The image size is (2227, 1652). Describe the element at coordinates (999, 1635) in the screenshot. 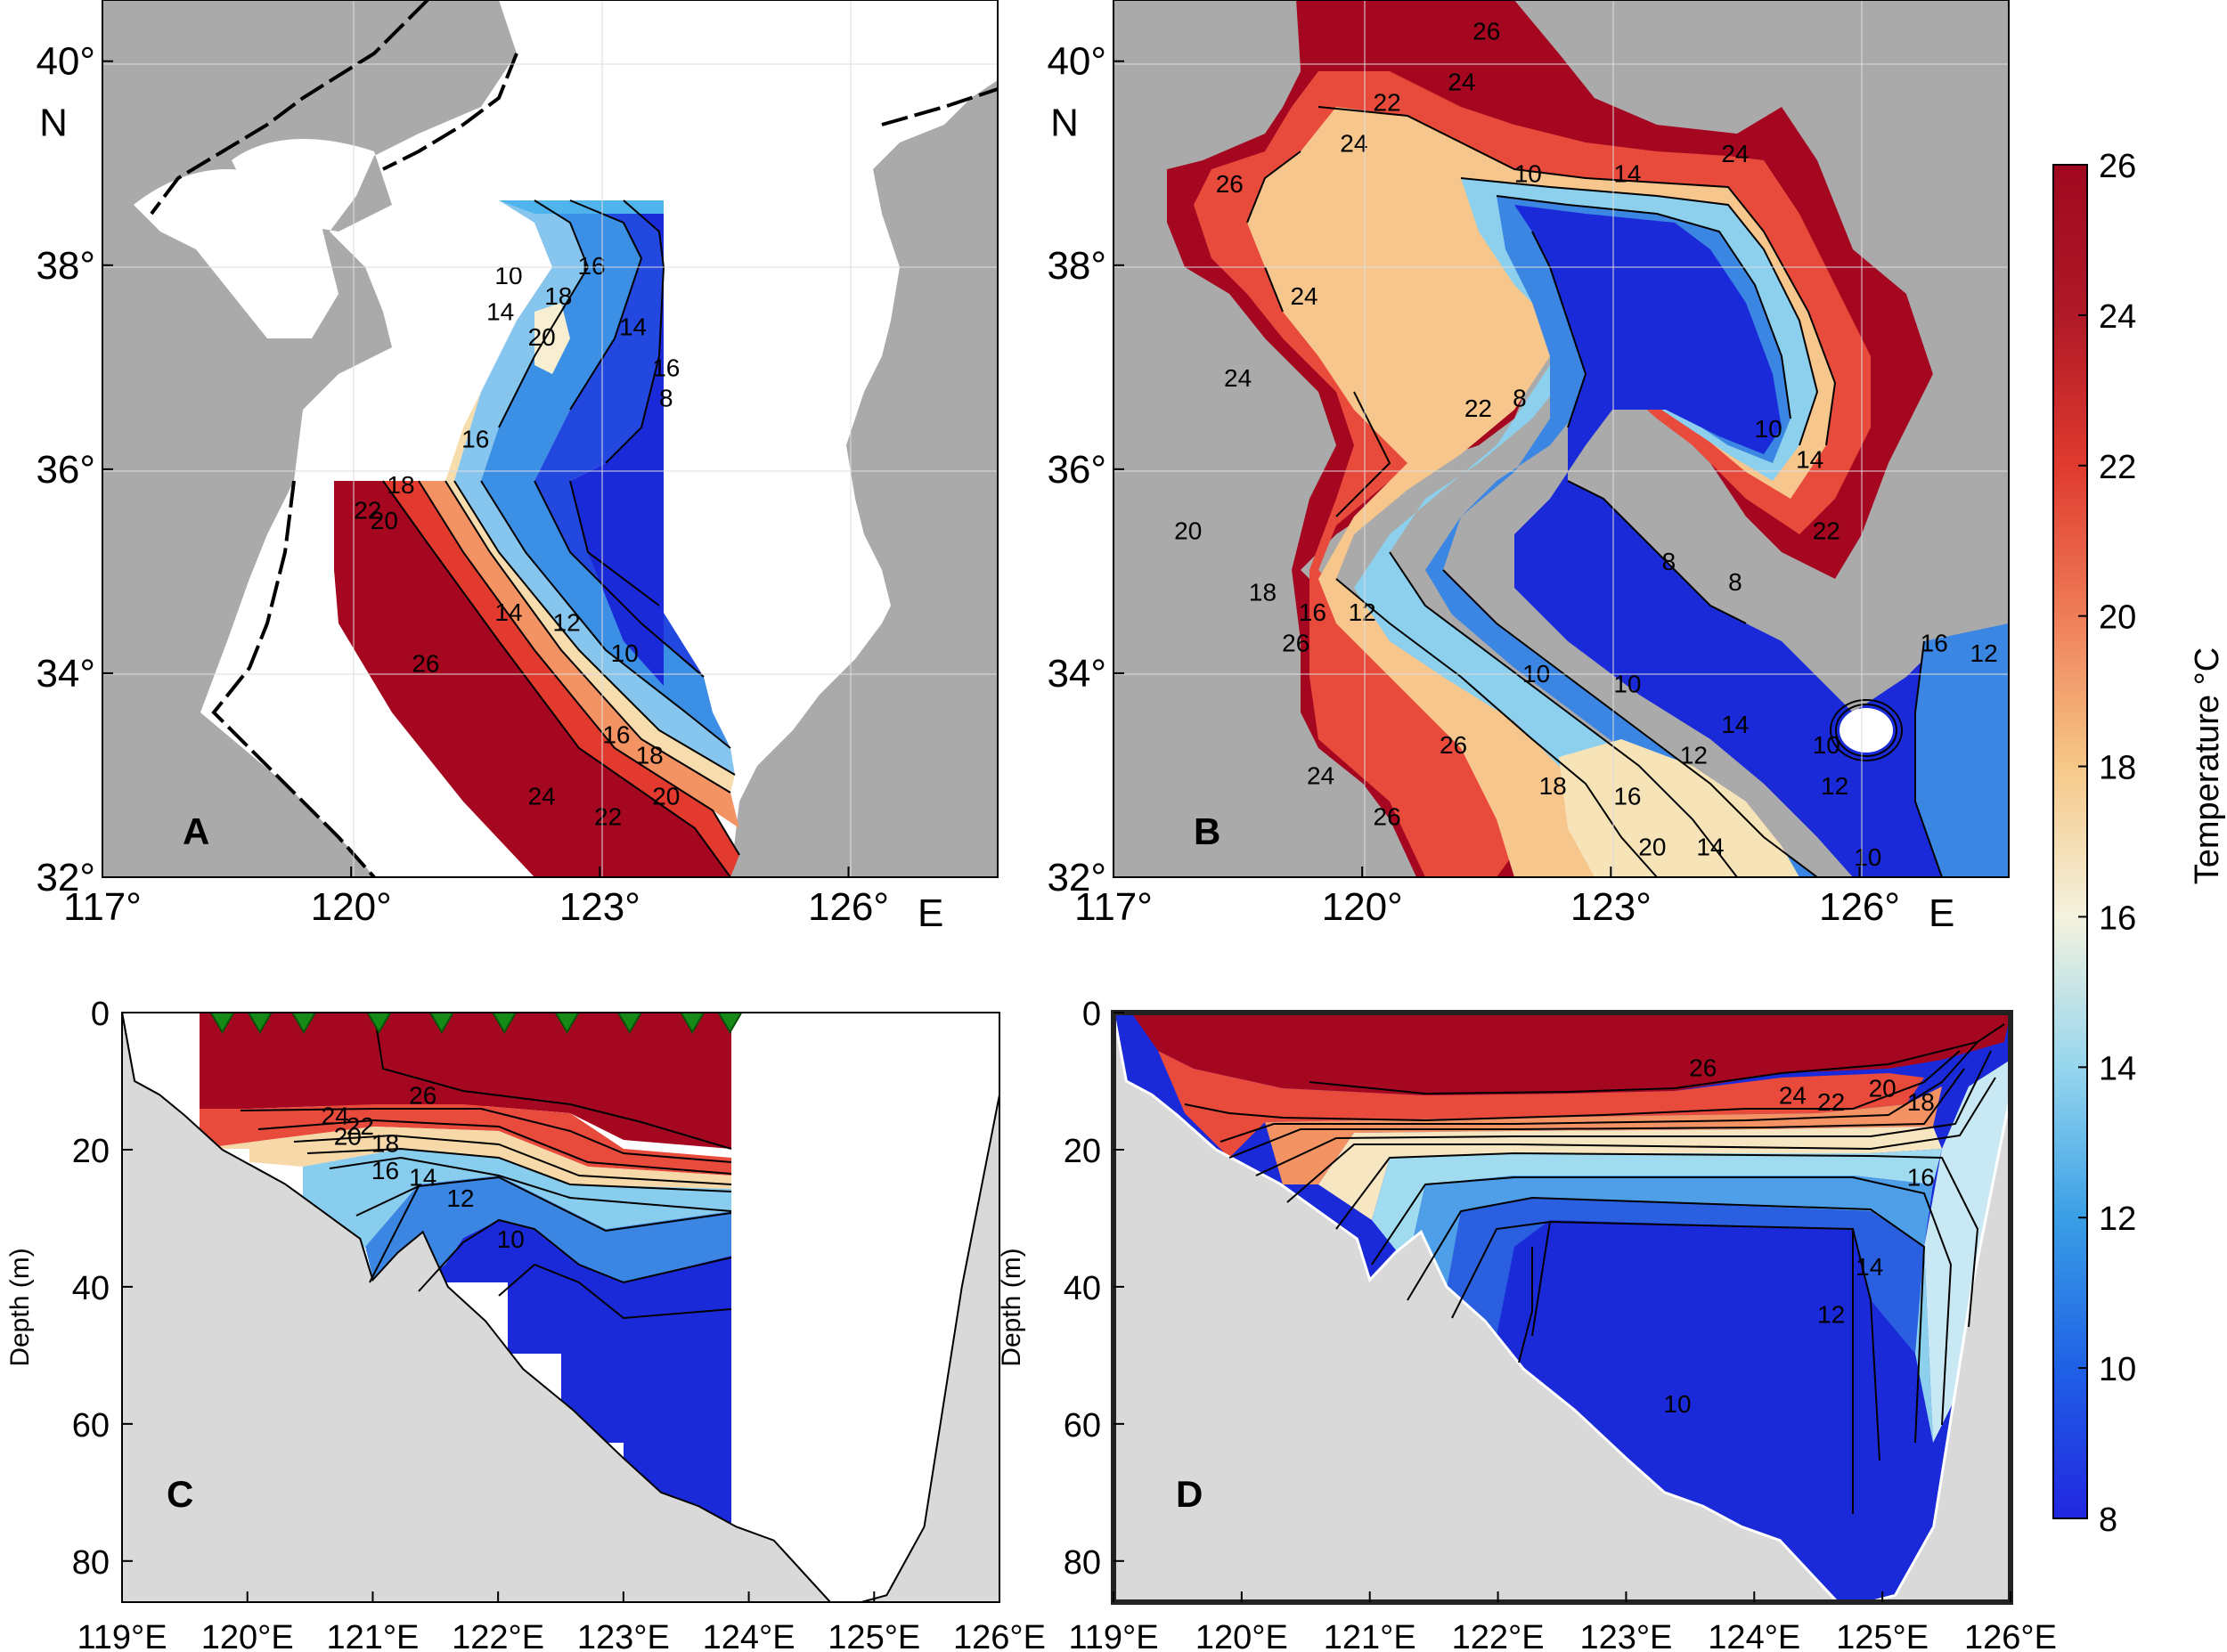

I see `x-tick-label: 126°E` at that location.